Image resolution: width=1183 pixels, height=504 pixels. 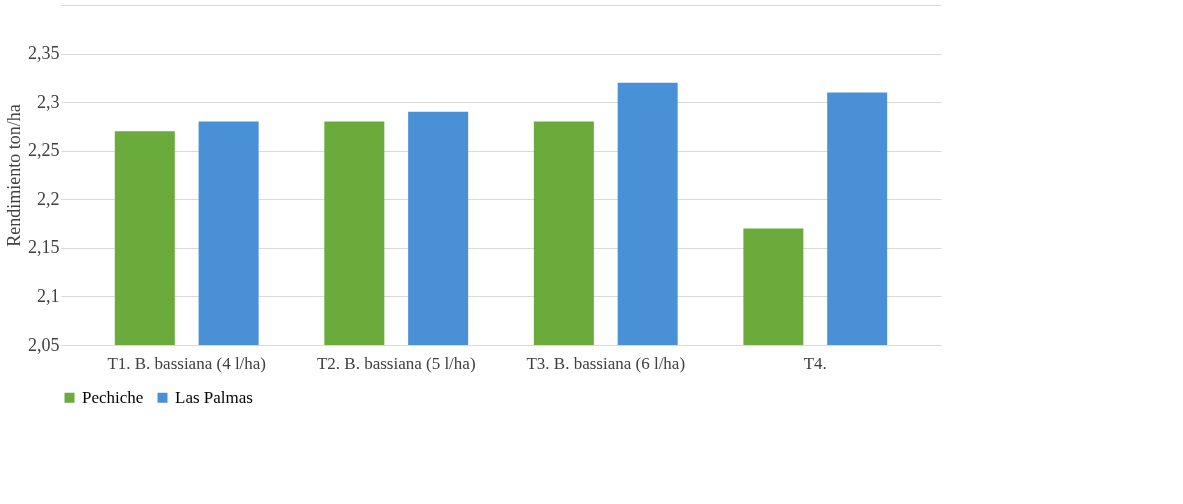 What do you see at coordinates (14, 175) in the screenshot?
I see `y-axis-title: Rendimiento ton/ha` at bounding box center [14, 175].